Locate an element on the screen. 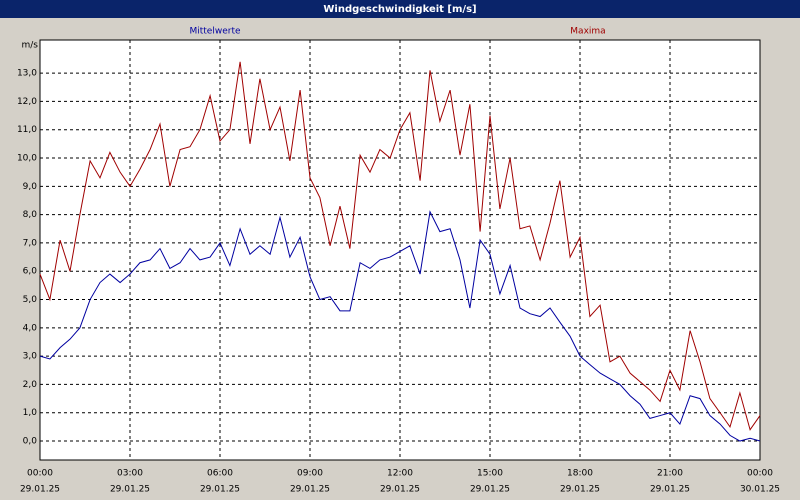  y-tick-label: 0,0 is located at coordinates (30, 442).